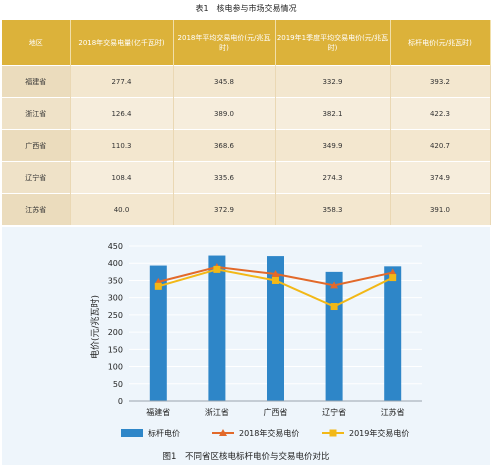 The image size is (492, 469). What do you see at coordinates (120, 401) in the screenshot?
I see `y-tick-label: 0` at bounding box center [120, 401].